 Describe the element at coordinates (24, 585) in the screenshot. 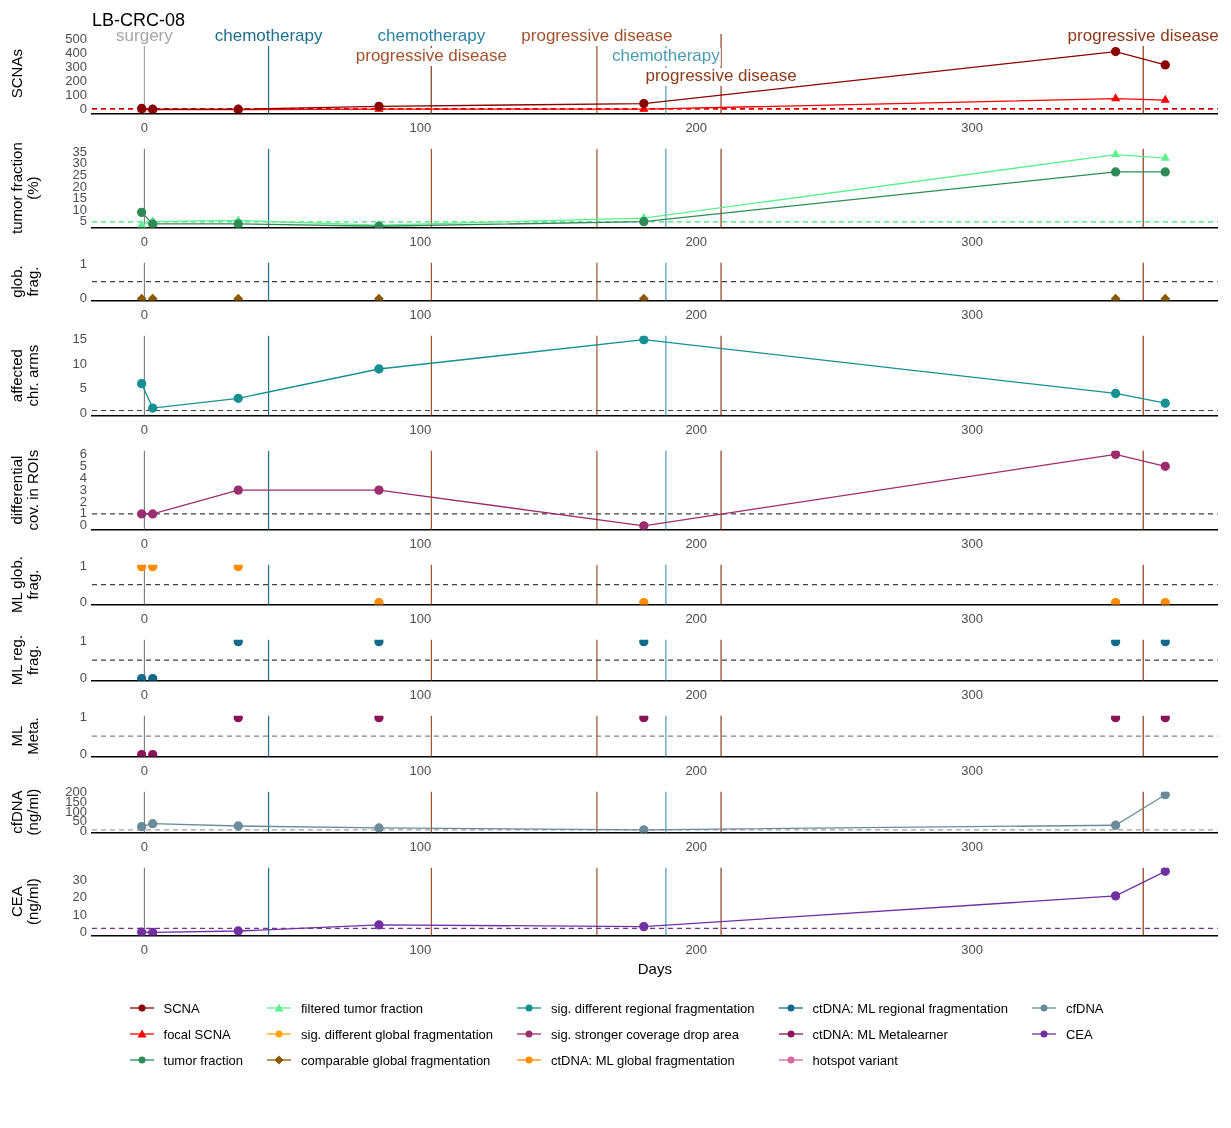

I see `y-axis-title: ML glob. frag.` at that location.